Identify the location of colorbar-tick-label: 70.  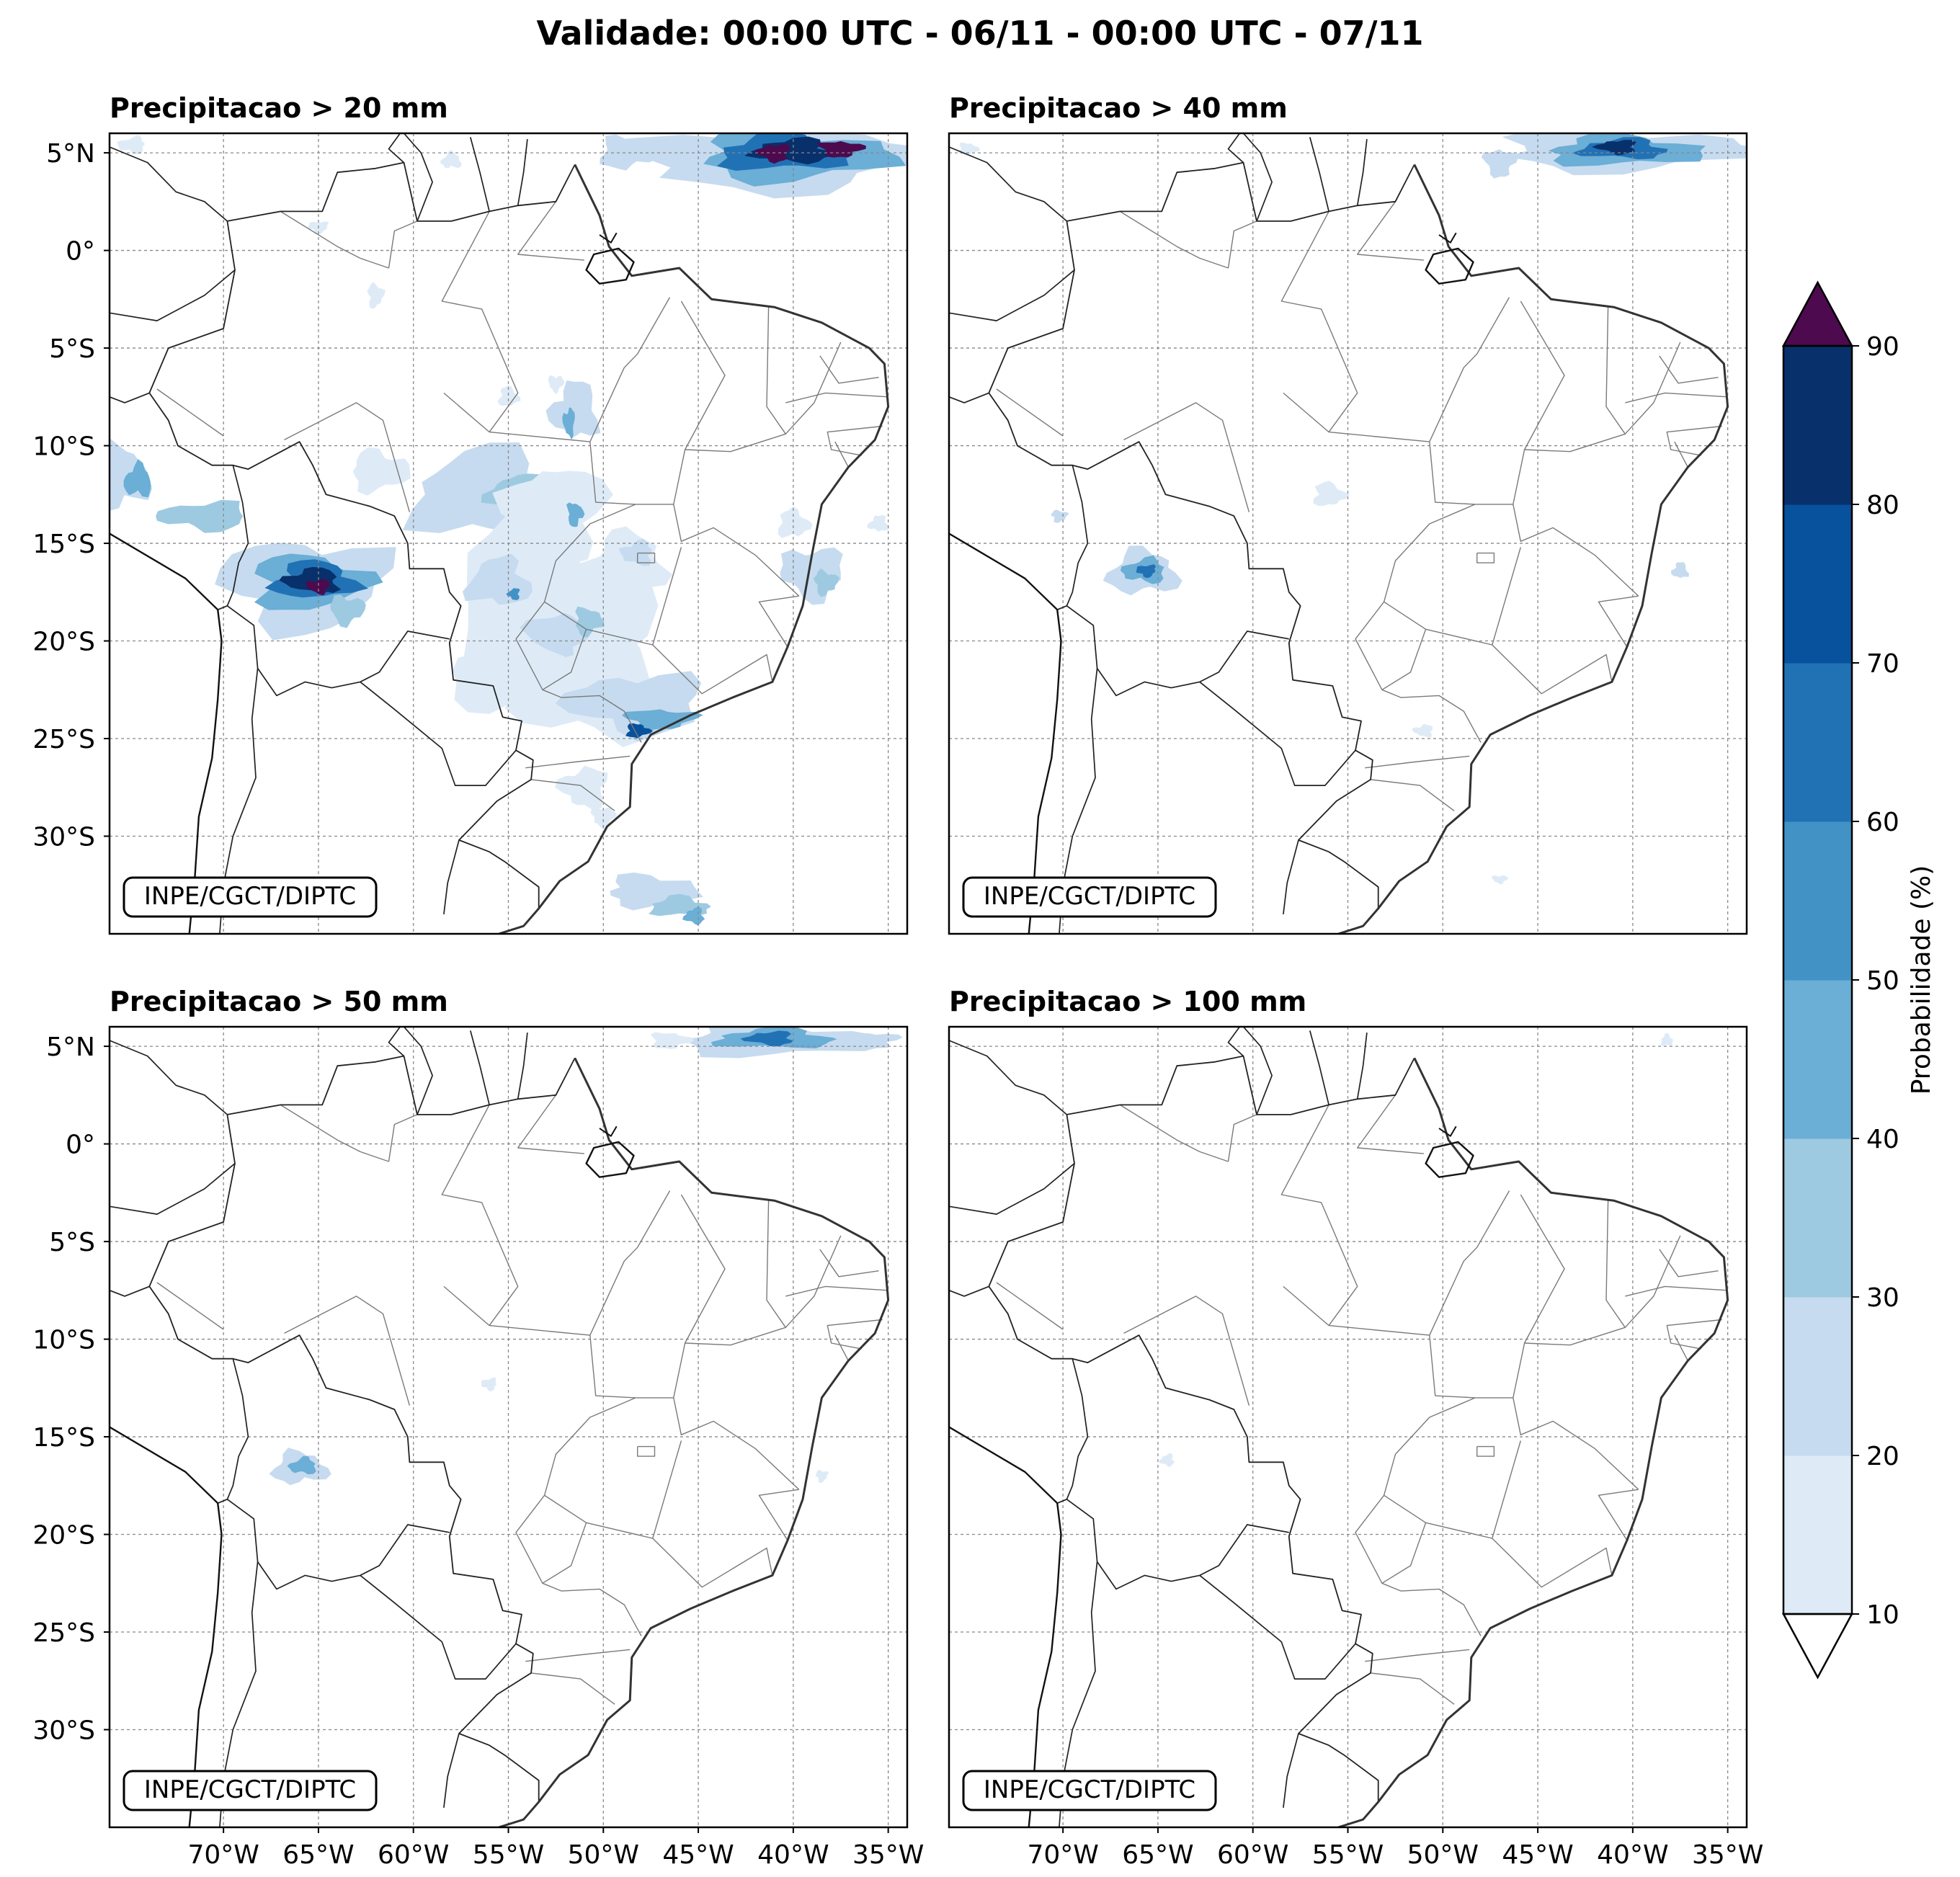
(1882, 664).